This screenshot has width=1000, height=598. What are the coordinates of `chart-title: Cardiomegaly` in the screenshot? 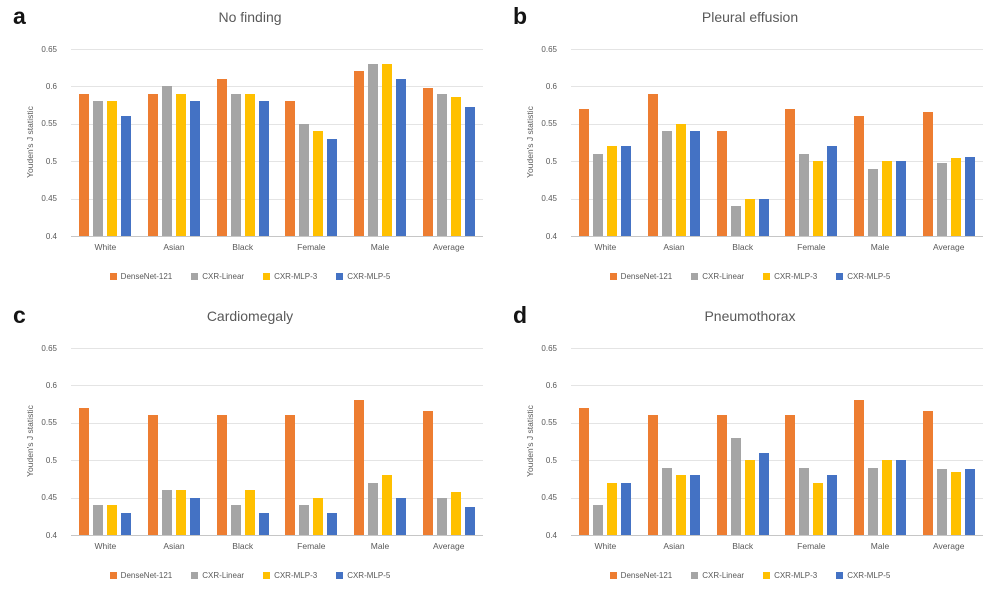 It's located at (250, 316).